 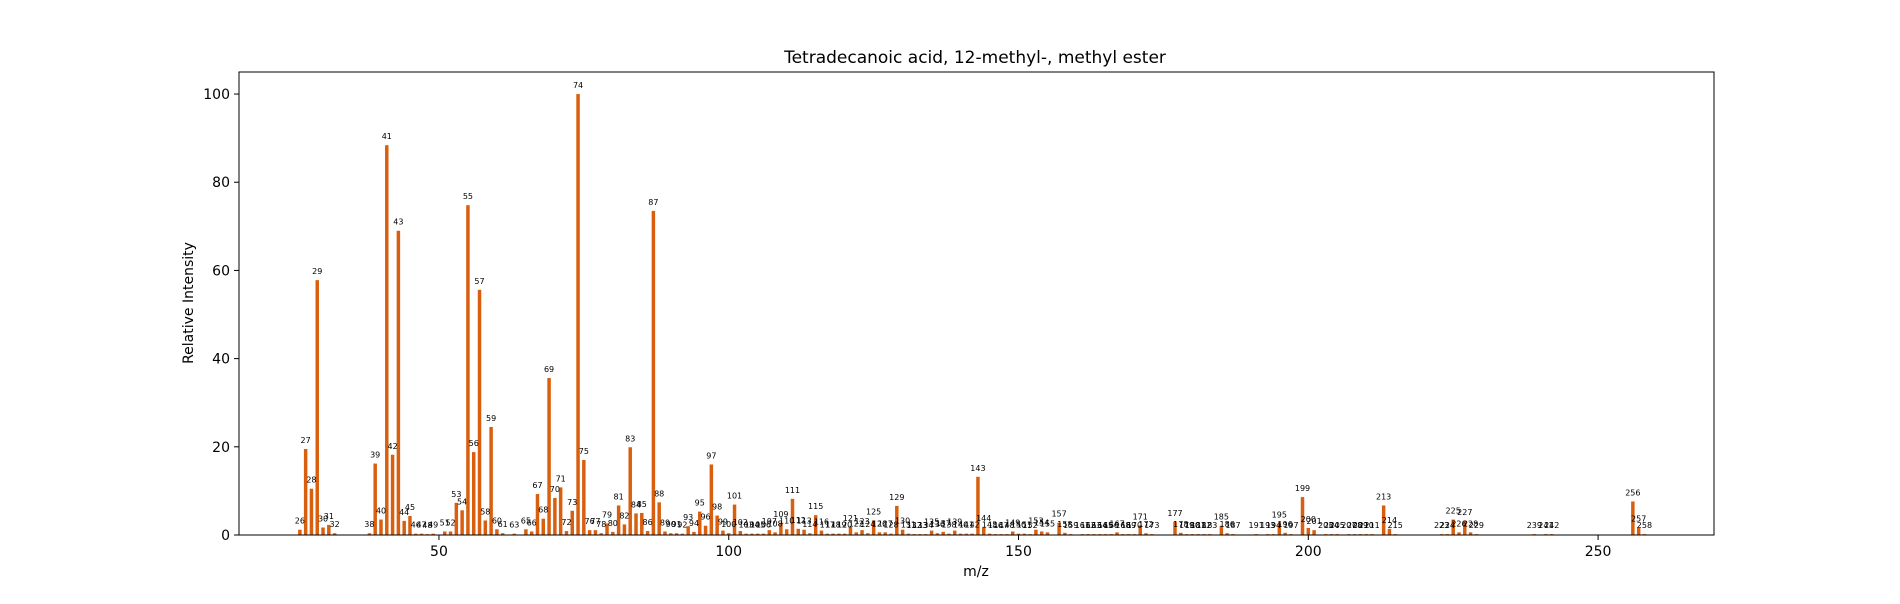 I want to click on y-tick-label: 100, so click(x=216, y=95).